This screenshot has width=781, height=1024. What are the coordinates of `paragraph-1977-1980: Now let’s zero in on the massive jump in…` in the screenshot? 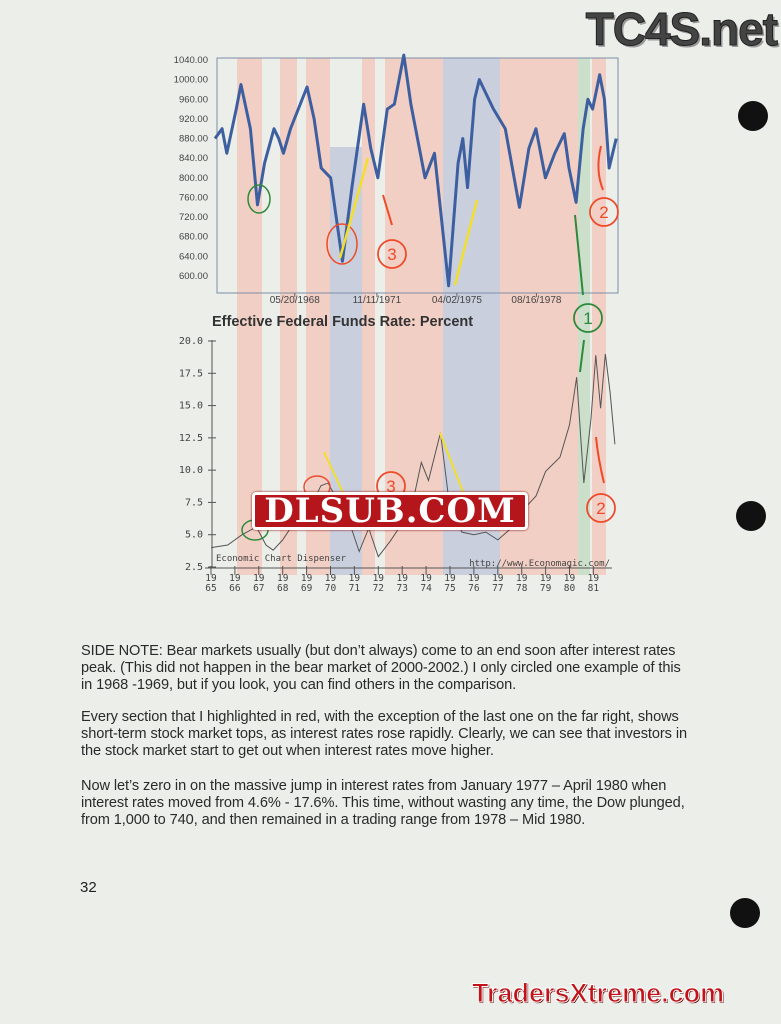 It's located at (383, 803).